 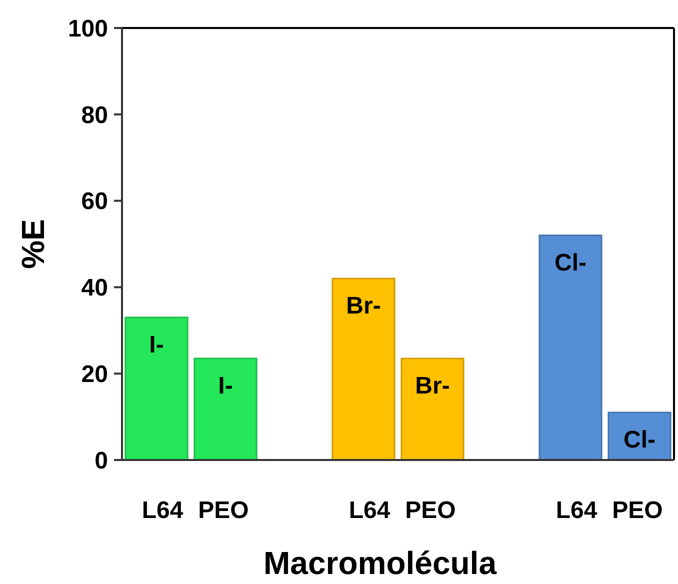 I want to click on y-tick-label: 100, so click(x=88, y=28).